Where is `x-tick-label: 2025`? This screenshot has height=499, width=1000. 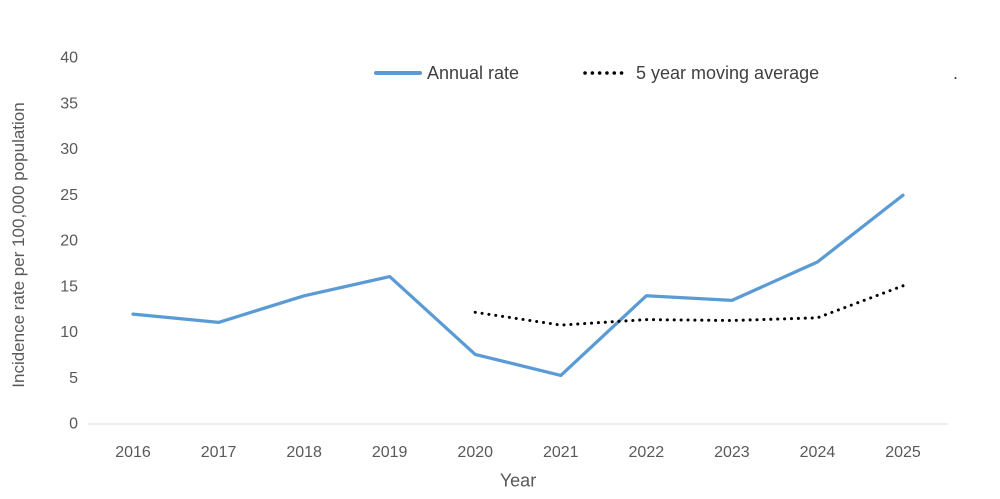 x-tick-label: 2025 is located at coordinates (903, 452).